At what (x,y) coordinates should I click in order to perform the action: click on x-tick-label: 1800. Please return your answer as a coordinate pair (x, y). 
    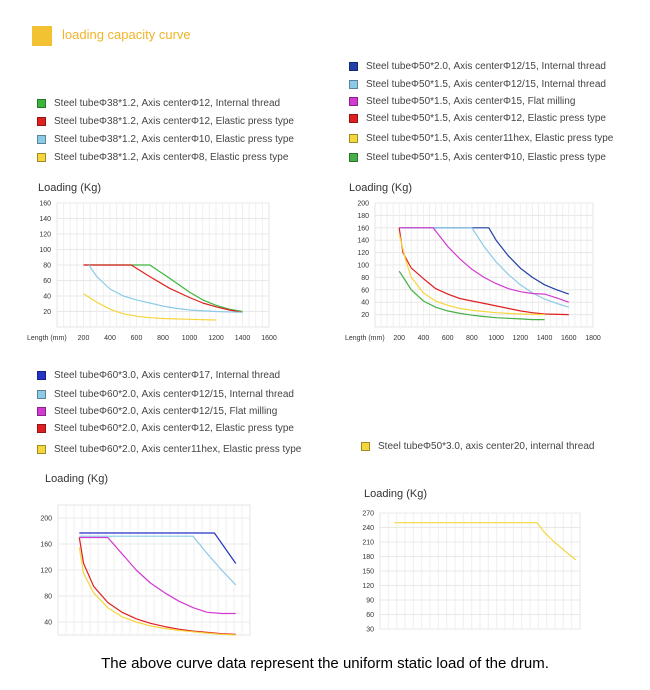
    Looking at the image, I should click on (593, 338).